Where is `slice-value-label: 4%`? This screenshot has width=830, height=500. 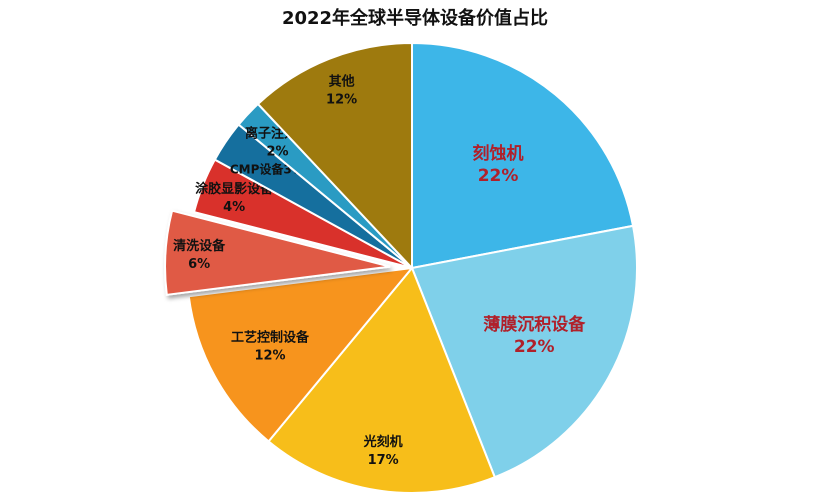
slice-value-label: 4% is located at coordinates (234, 207).